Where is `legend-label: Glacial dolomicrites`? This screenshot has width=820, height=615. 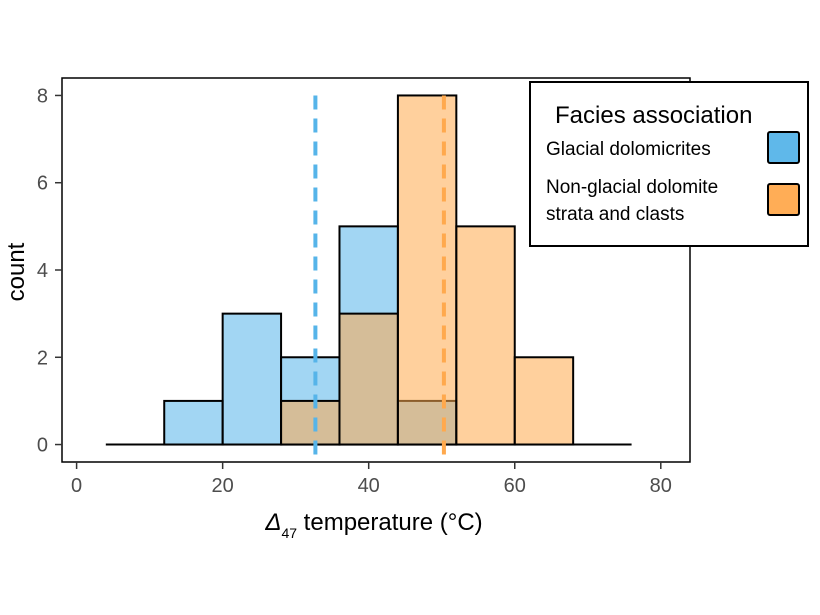 legend-label: Glacial dolomicrites is located at coordinates (628, 149).